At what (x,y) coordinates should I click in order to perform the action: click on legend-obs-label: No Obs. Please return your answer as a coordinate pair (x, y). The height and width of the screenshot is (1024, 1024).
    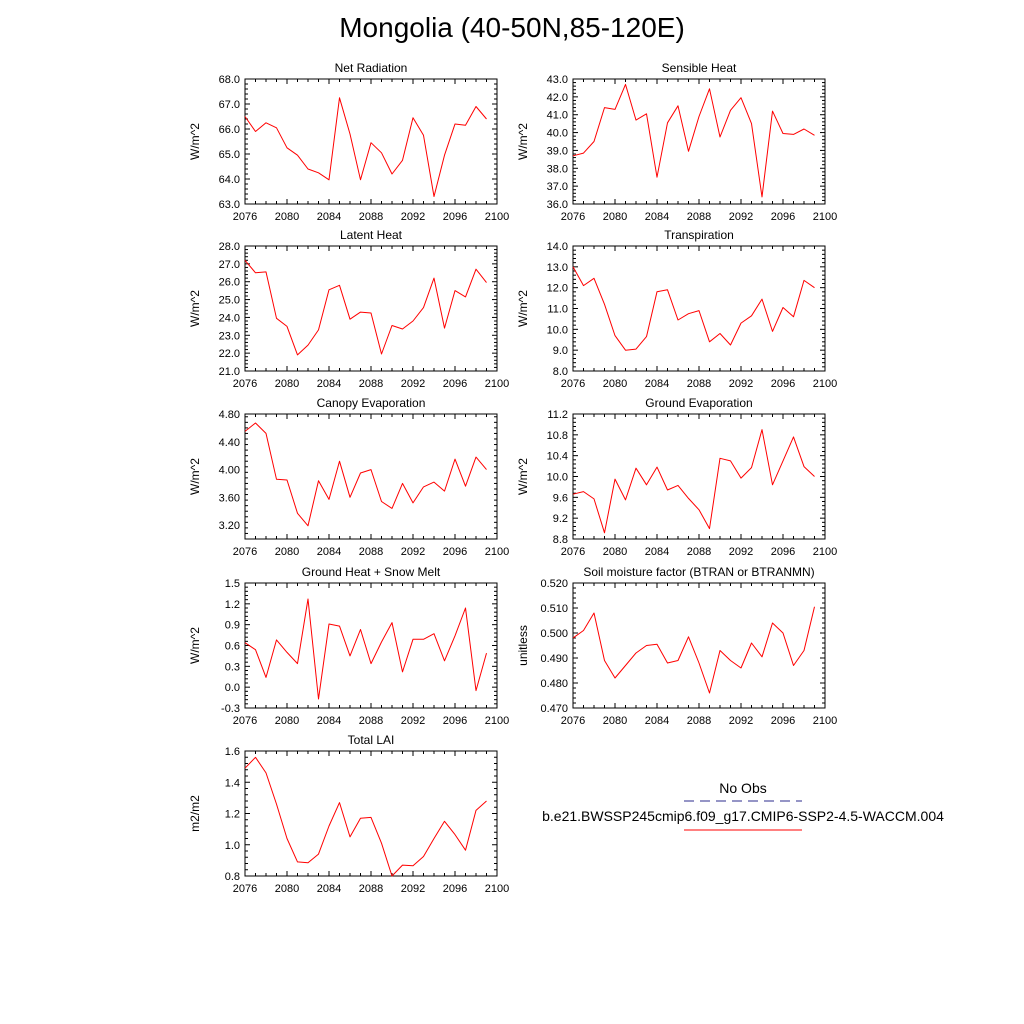
    Looking at the image, I should click on (743, 788).